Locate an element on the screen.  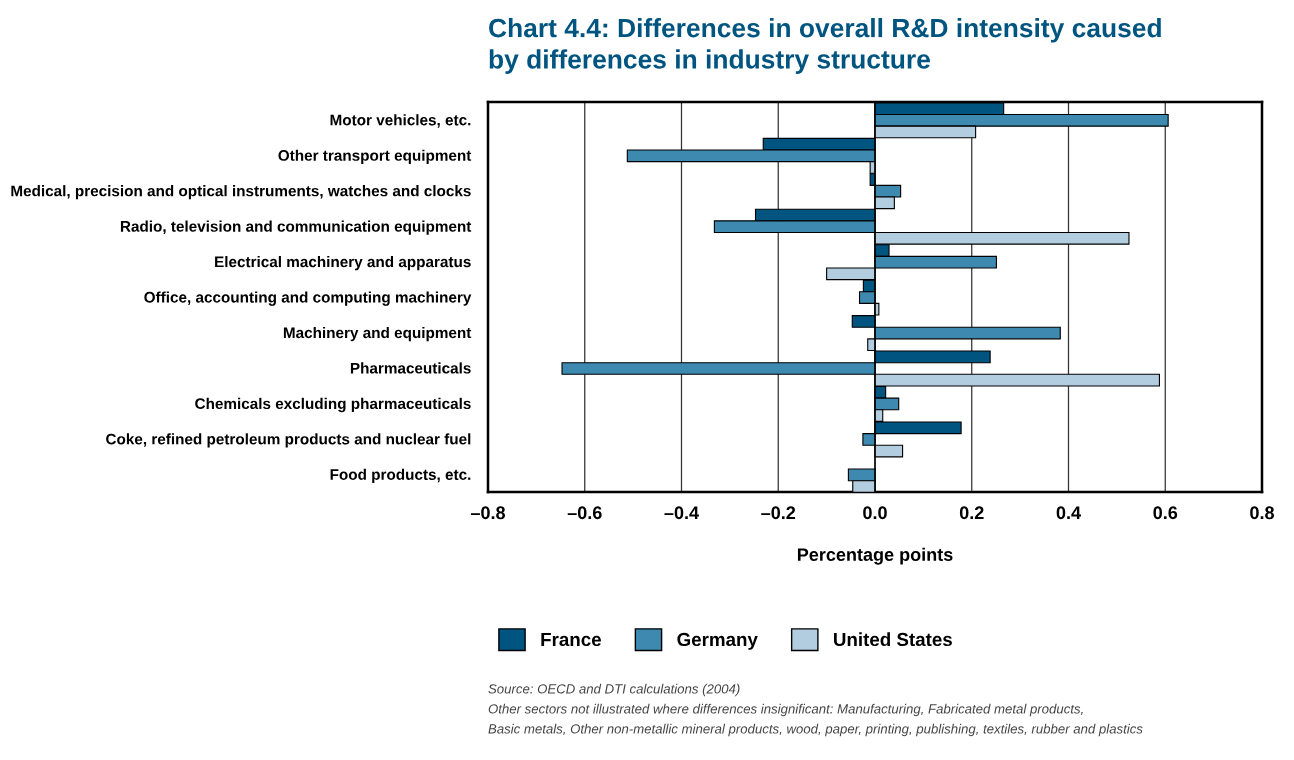
y-tick-label: Pharmaceuticals is located at coordinates (410, 368).